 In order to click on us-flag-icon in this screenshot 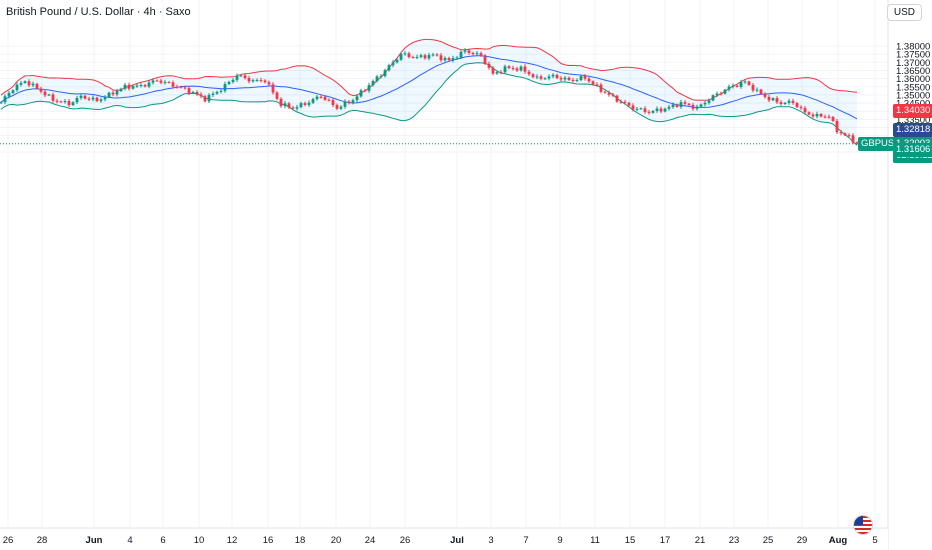, I will do `click(863, 525)`.